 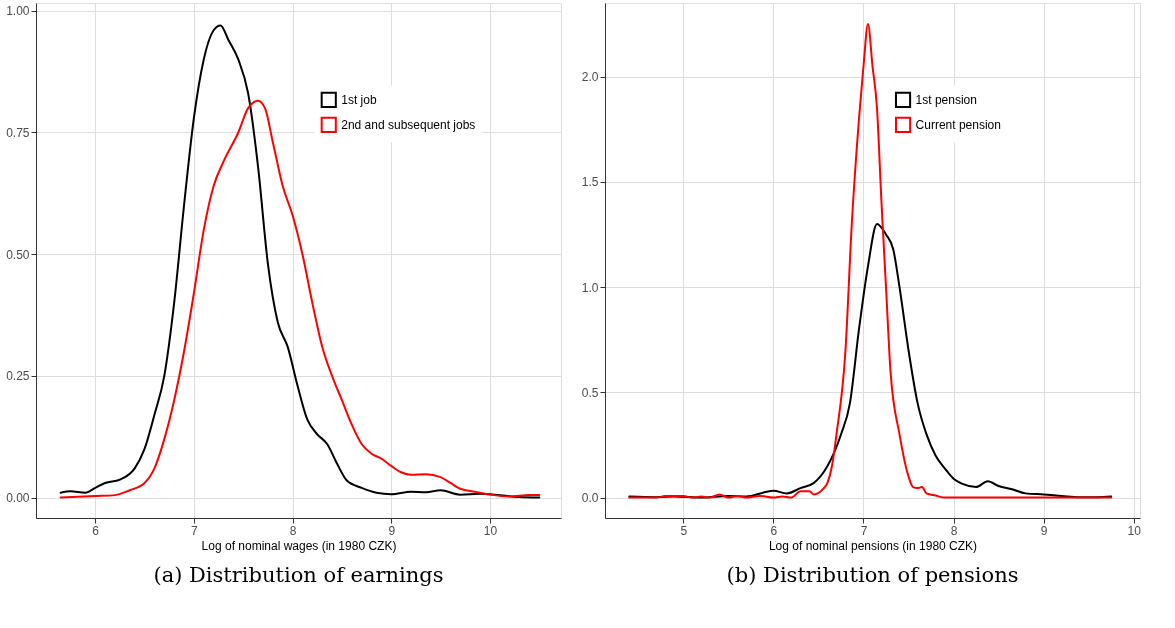 What do you see at coordinates (590, 392) in the screenshot?
I see `y-tick-label: 0.5` at bounding box center [590, 392].